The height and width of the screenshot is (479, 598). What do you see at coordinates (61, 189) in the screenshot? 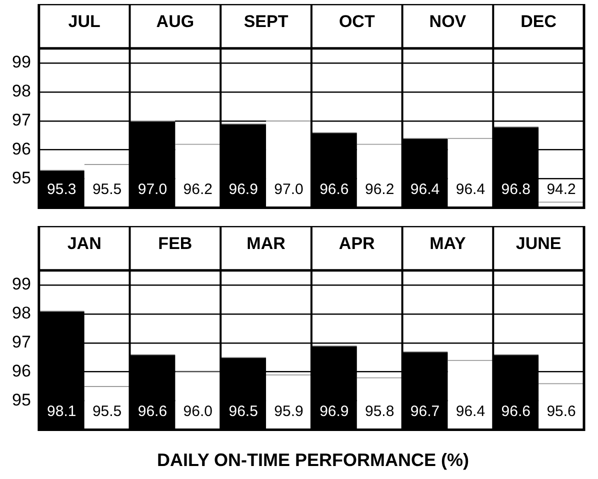
I see `data-label: 95.3` at bounding box center [61, 189].